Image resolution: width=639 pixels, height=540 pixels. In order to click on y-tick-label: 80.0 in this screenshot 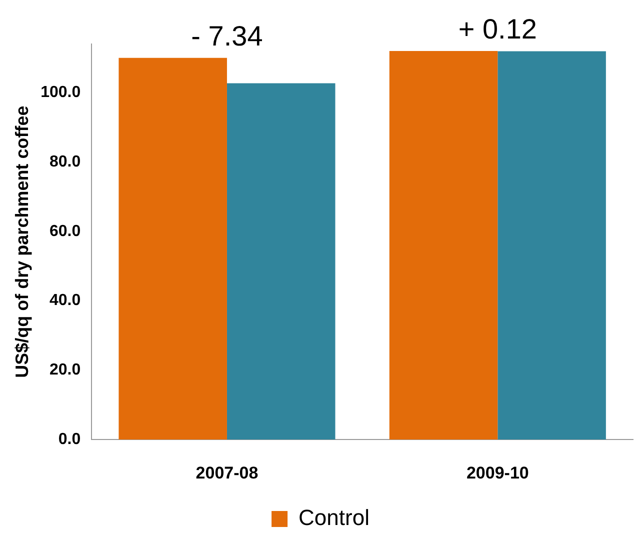, I will do `click(65, 161)`.